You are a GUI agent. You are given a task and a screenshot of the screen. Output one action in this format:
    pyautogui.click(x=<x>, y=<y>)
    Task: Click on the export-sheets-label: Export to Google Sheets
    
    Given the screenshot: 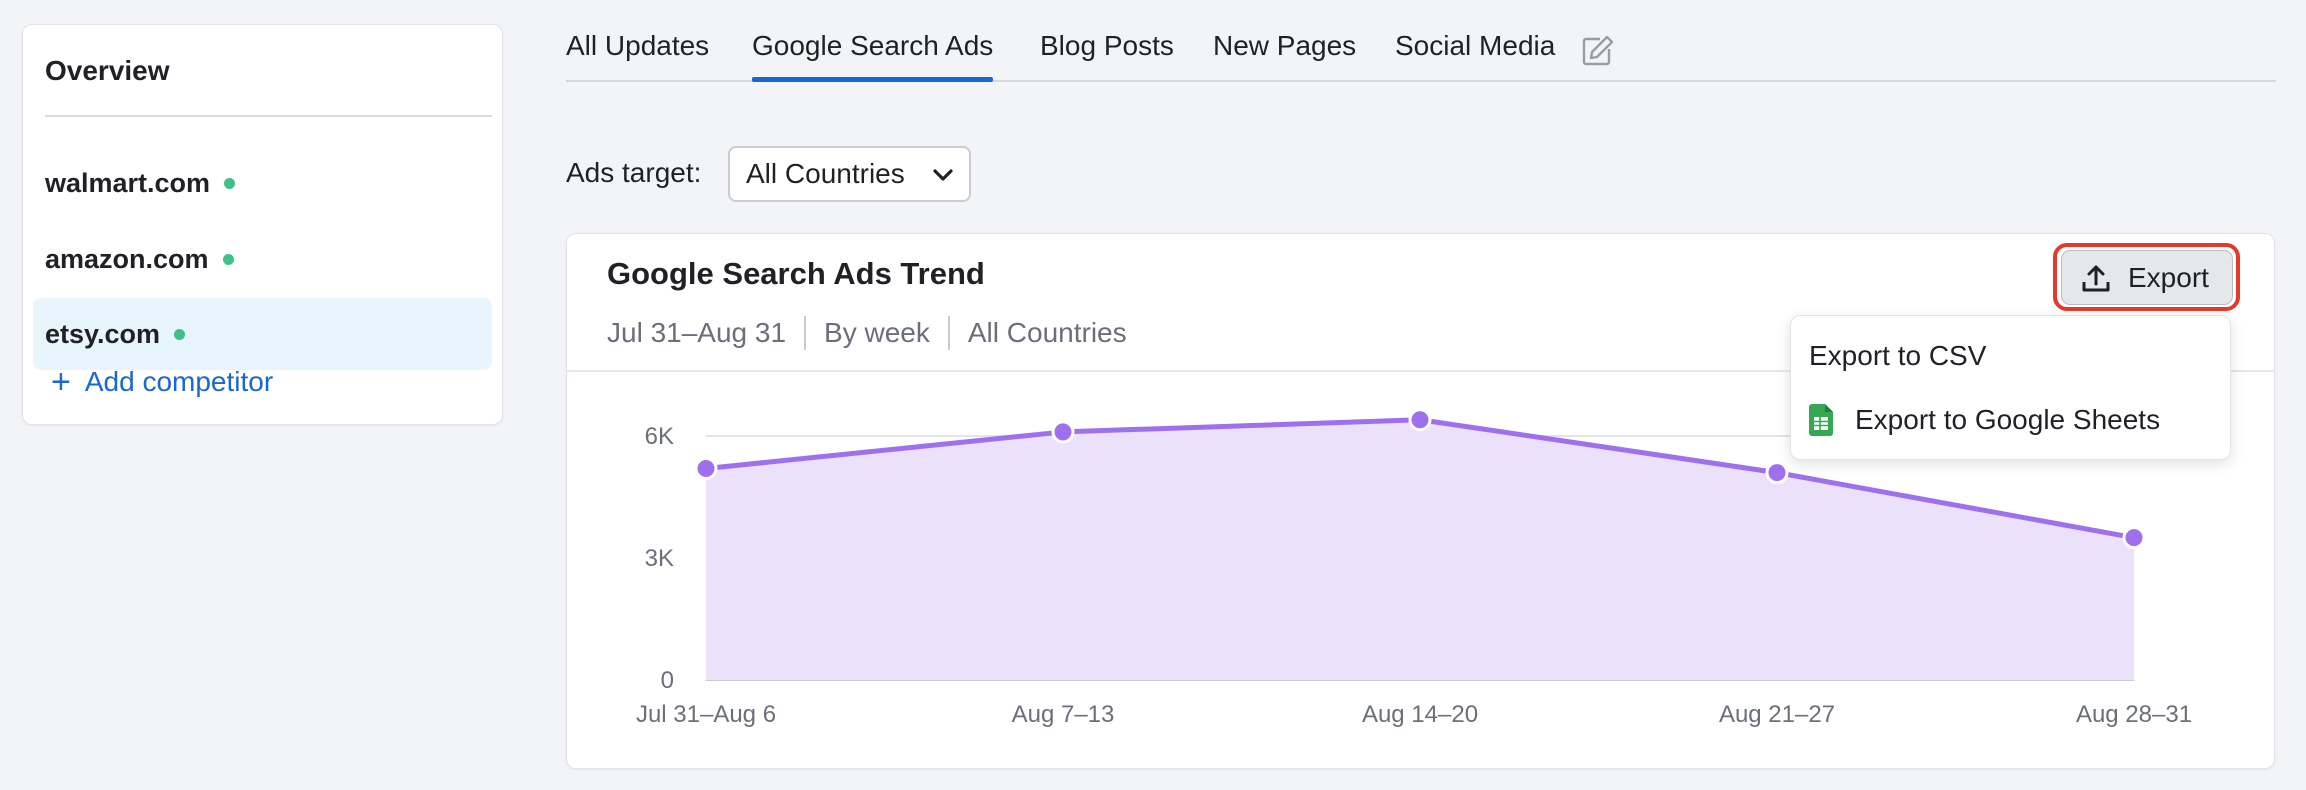 What is the action you would take?
    pyautogui.click(x=2008, y=419)
    